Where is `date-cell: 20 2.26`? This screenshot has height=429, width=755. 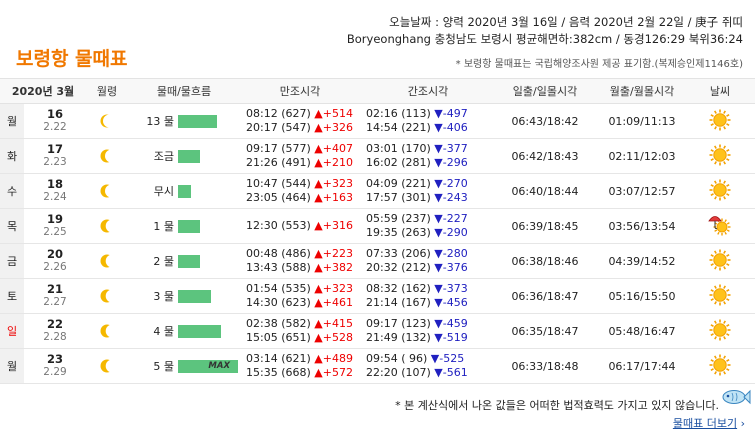 date-cell: 20 2.26 is located at coordinates (55, 261).